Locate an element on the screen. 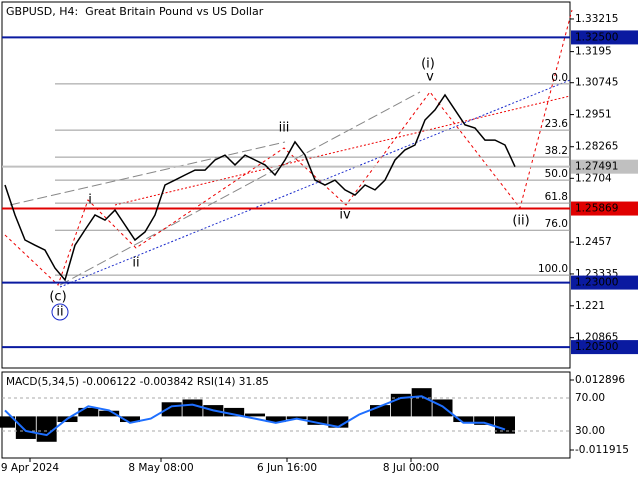 The height and width of the screenshot is (480, 640). rsi-line is located at coordinates (255, 416).